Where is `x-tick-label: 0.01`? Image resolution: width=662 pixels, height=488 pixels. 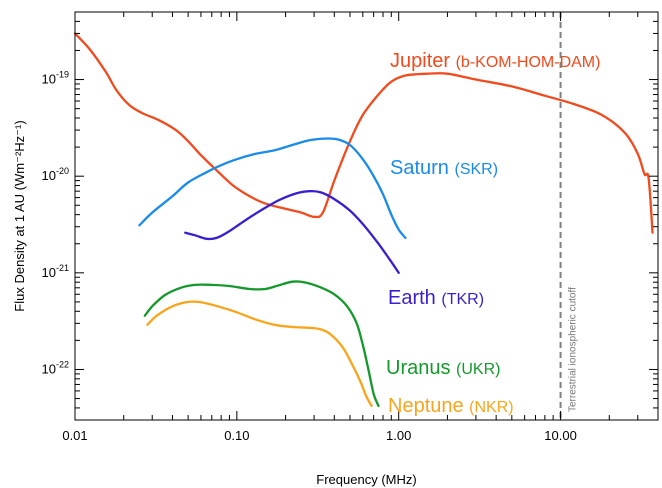
x-tick-label: 0.01 is located at coordinates (74, 435).